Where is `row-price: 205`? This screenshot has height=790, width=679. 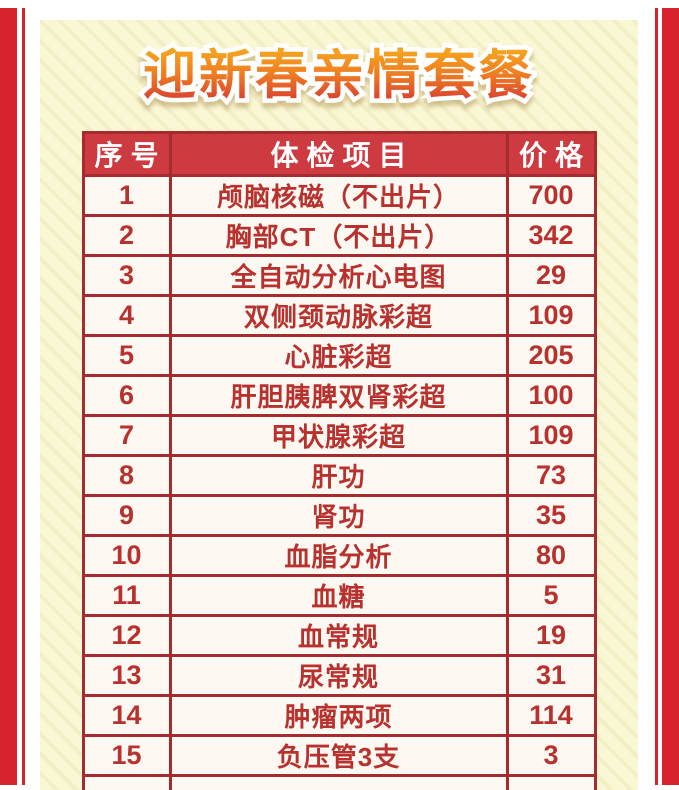 row-price: 205 is located at coordinates (551, 355).